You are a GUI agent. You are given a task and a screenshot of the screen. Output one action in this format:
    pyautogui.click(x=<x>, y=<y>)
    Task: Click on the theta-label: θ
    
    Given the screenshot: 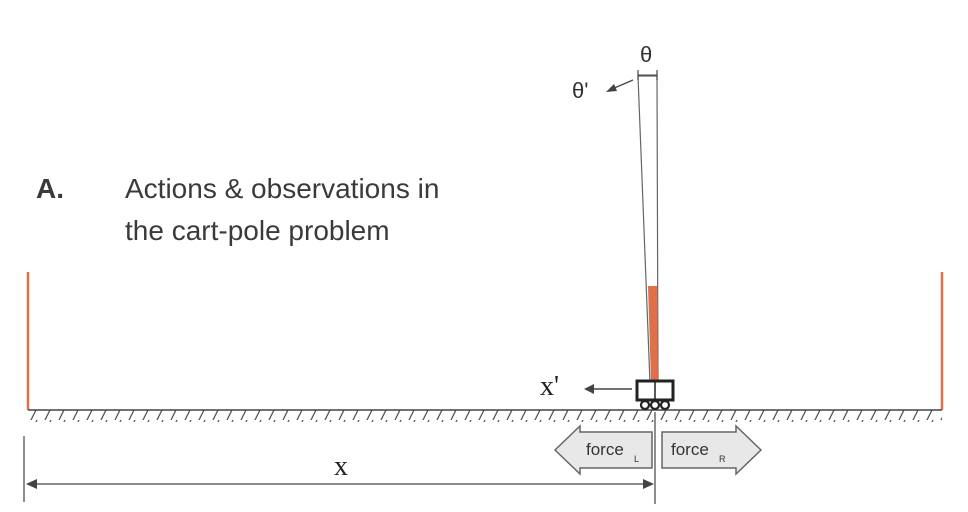 What is the action you would take?
    pyautogui.click(x=646, y=54)
    